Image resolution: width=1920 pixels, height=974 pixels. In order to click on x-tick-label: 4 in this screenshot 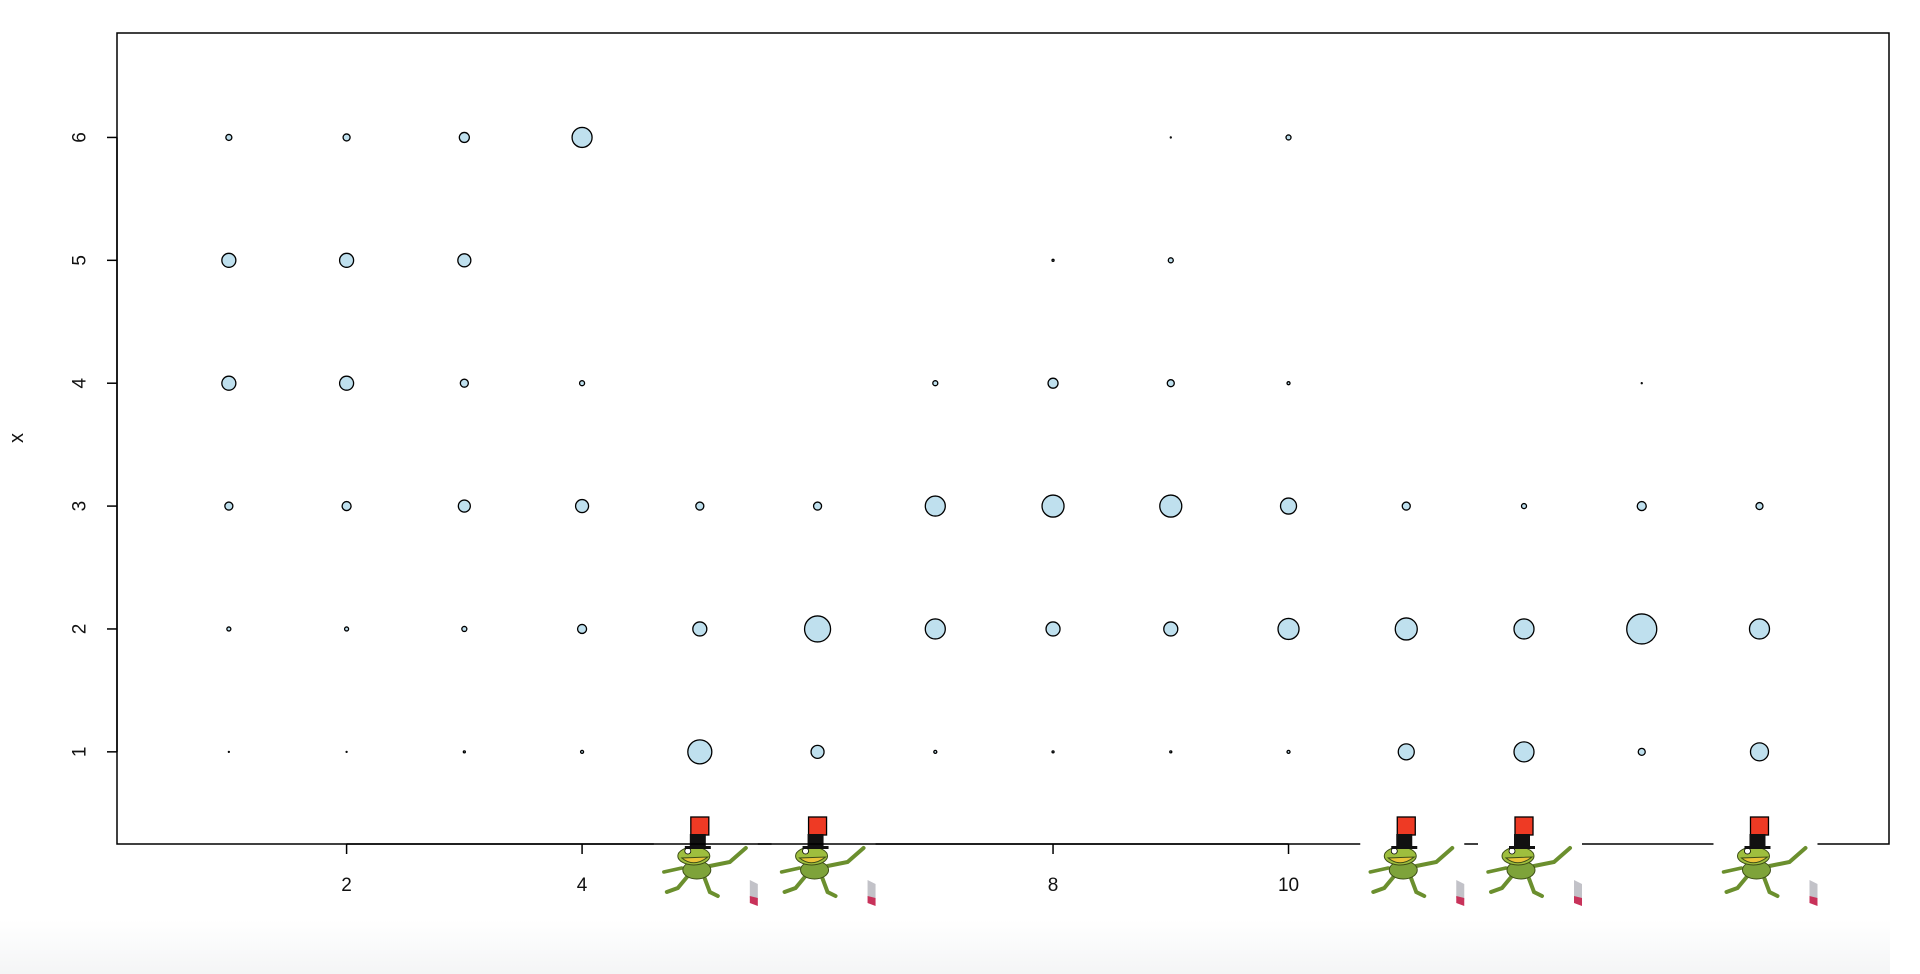, I will do `click(582, 885)`.